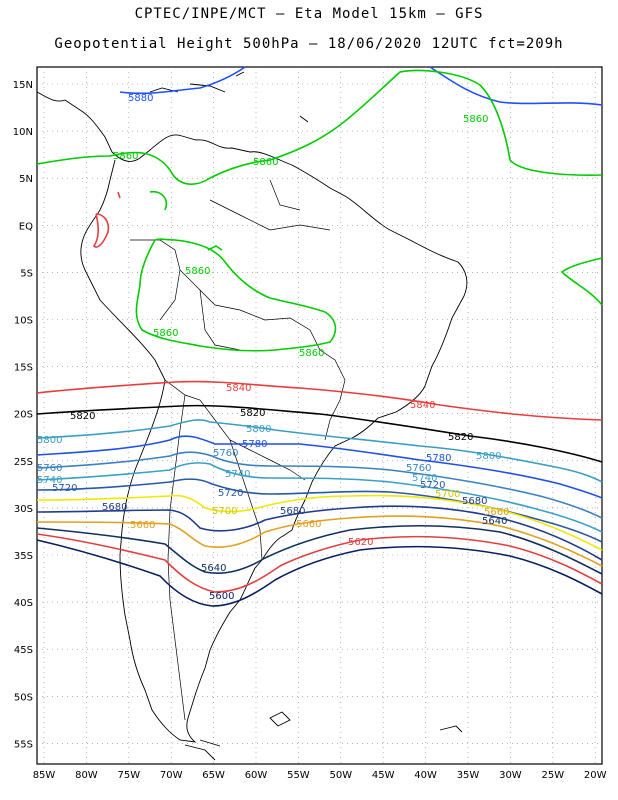 The width and height of the screenshot is (618, 800). I want to click on contour-5840-andes, so click(101, 230).